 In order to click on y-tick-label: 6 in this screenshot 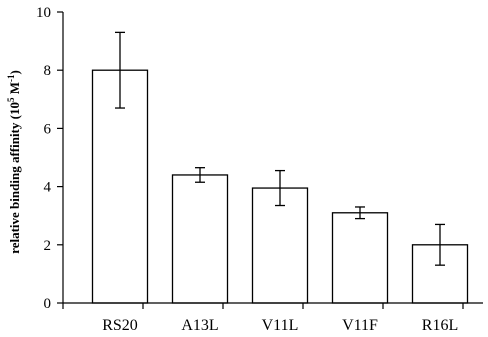, I will do `click(48, 129)`.